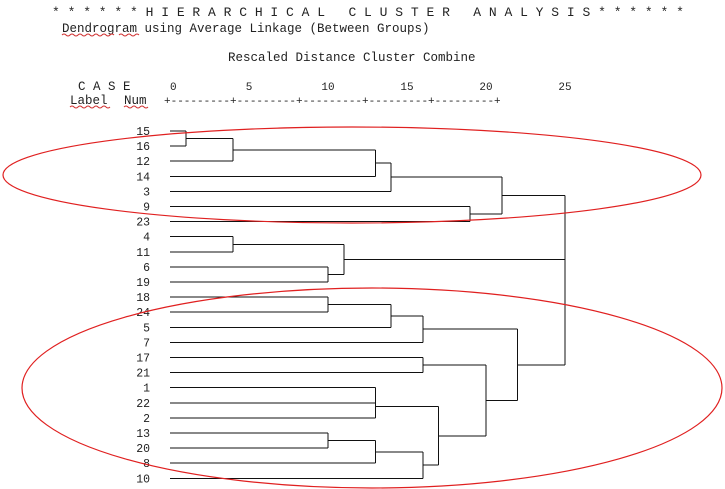  What do you see at coordinates (89, 101) in the screenshot?
I see `label-column-heading: Label` at bounding box center [89, 101].